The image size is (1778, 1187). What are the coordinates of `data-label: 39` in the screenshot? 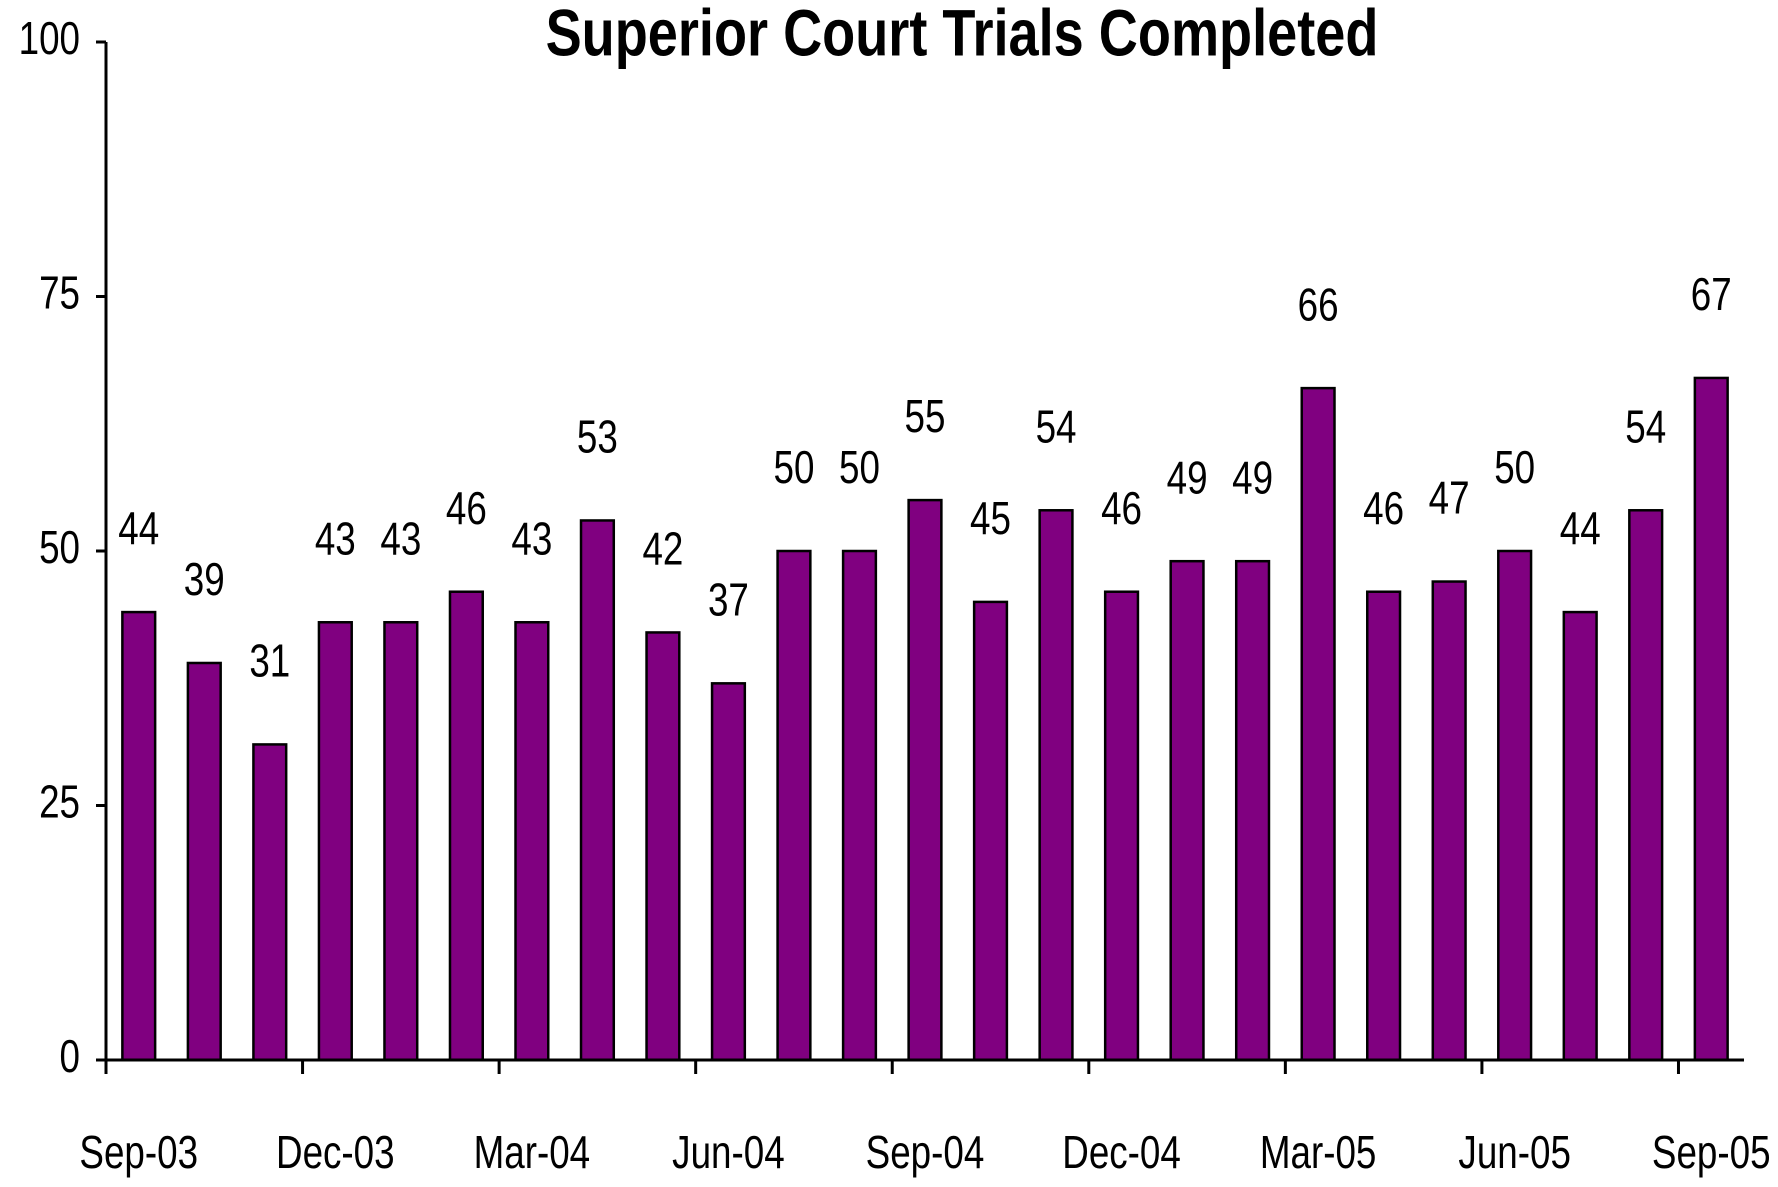 It's located at (204, 579).